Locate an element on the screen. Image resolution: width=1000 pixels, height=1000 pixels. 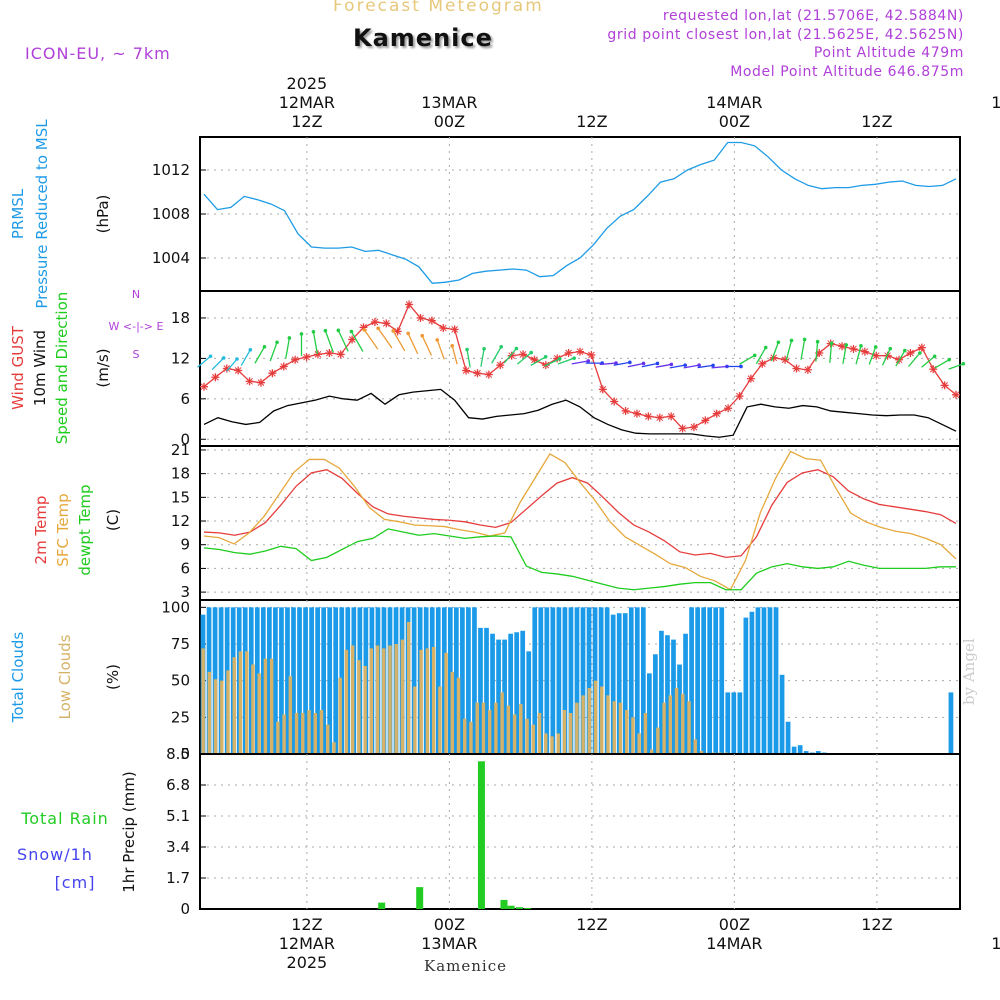
y-tick-label: 18 is located at coordinates (180, 318).